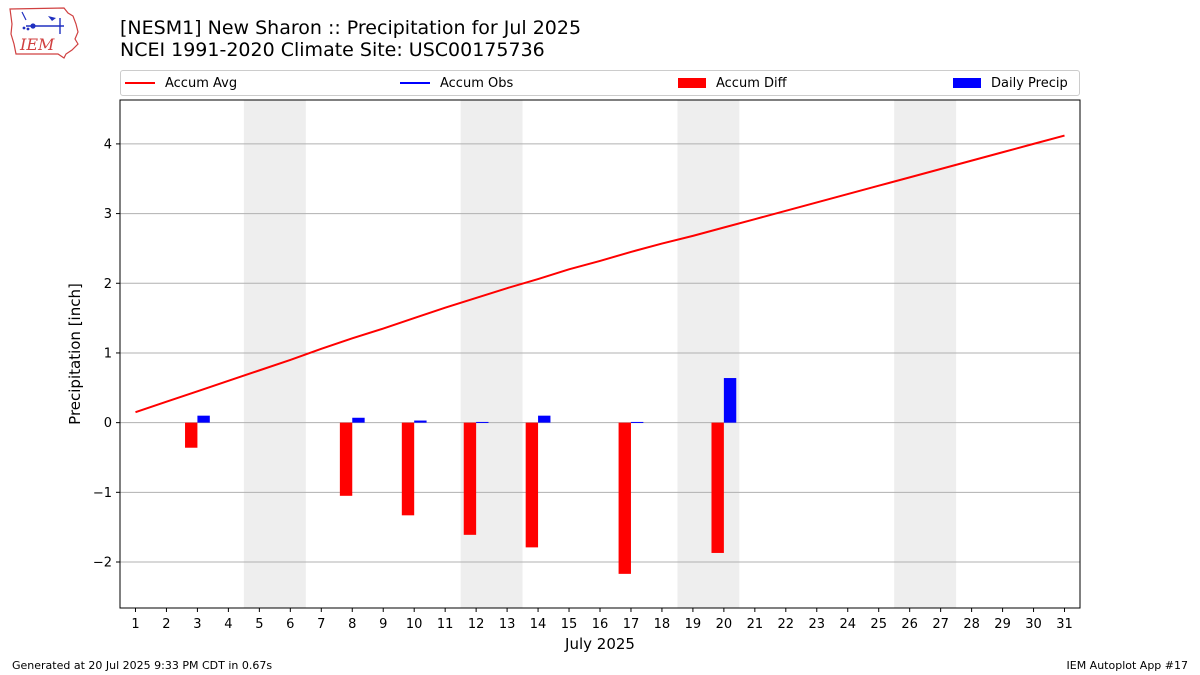  I want to click on x-tick-label: 26, so click(909, 624).